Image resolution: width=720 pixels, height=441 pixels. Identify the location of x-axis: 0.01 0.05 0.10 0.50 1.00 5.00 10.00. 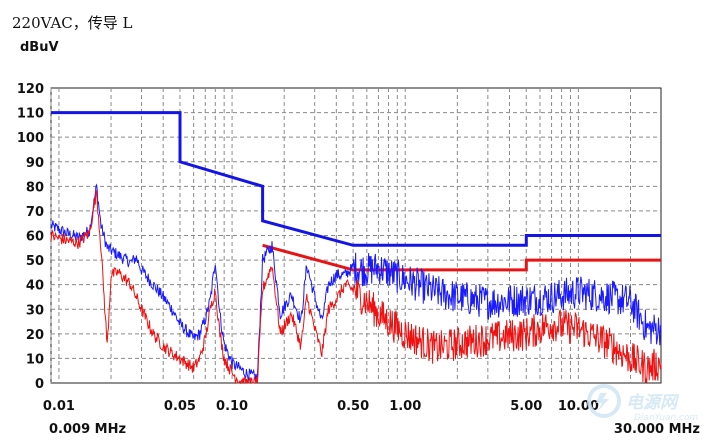
(321, 406).